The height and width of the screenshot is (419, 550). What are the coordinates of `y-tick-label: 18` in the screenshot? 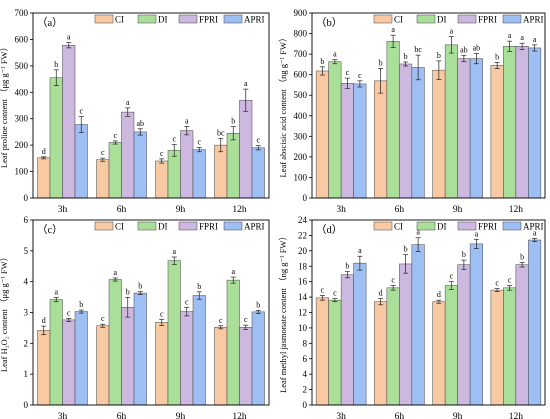 It's located at (303, 266).